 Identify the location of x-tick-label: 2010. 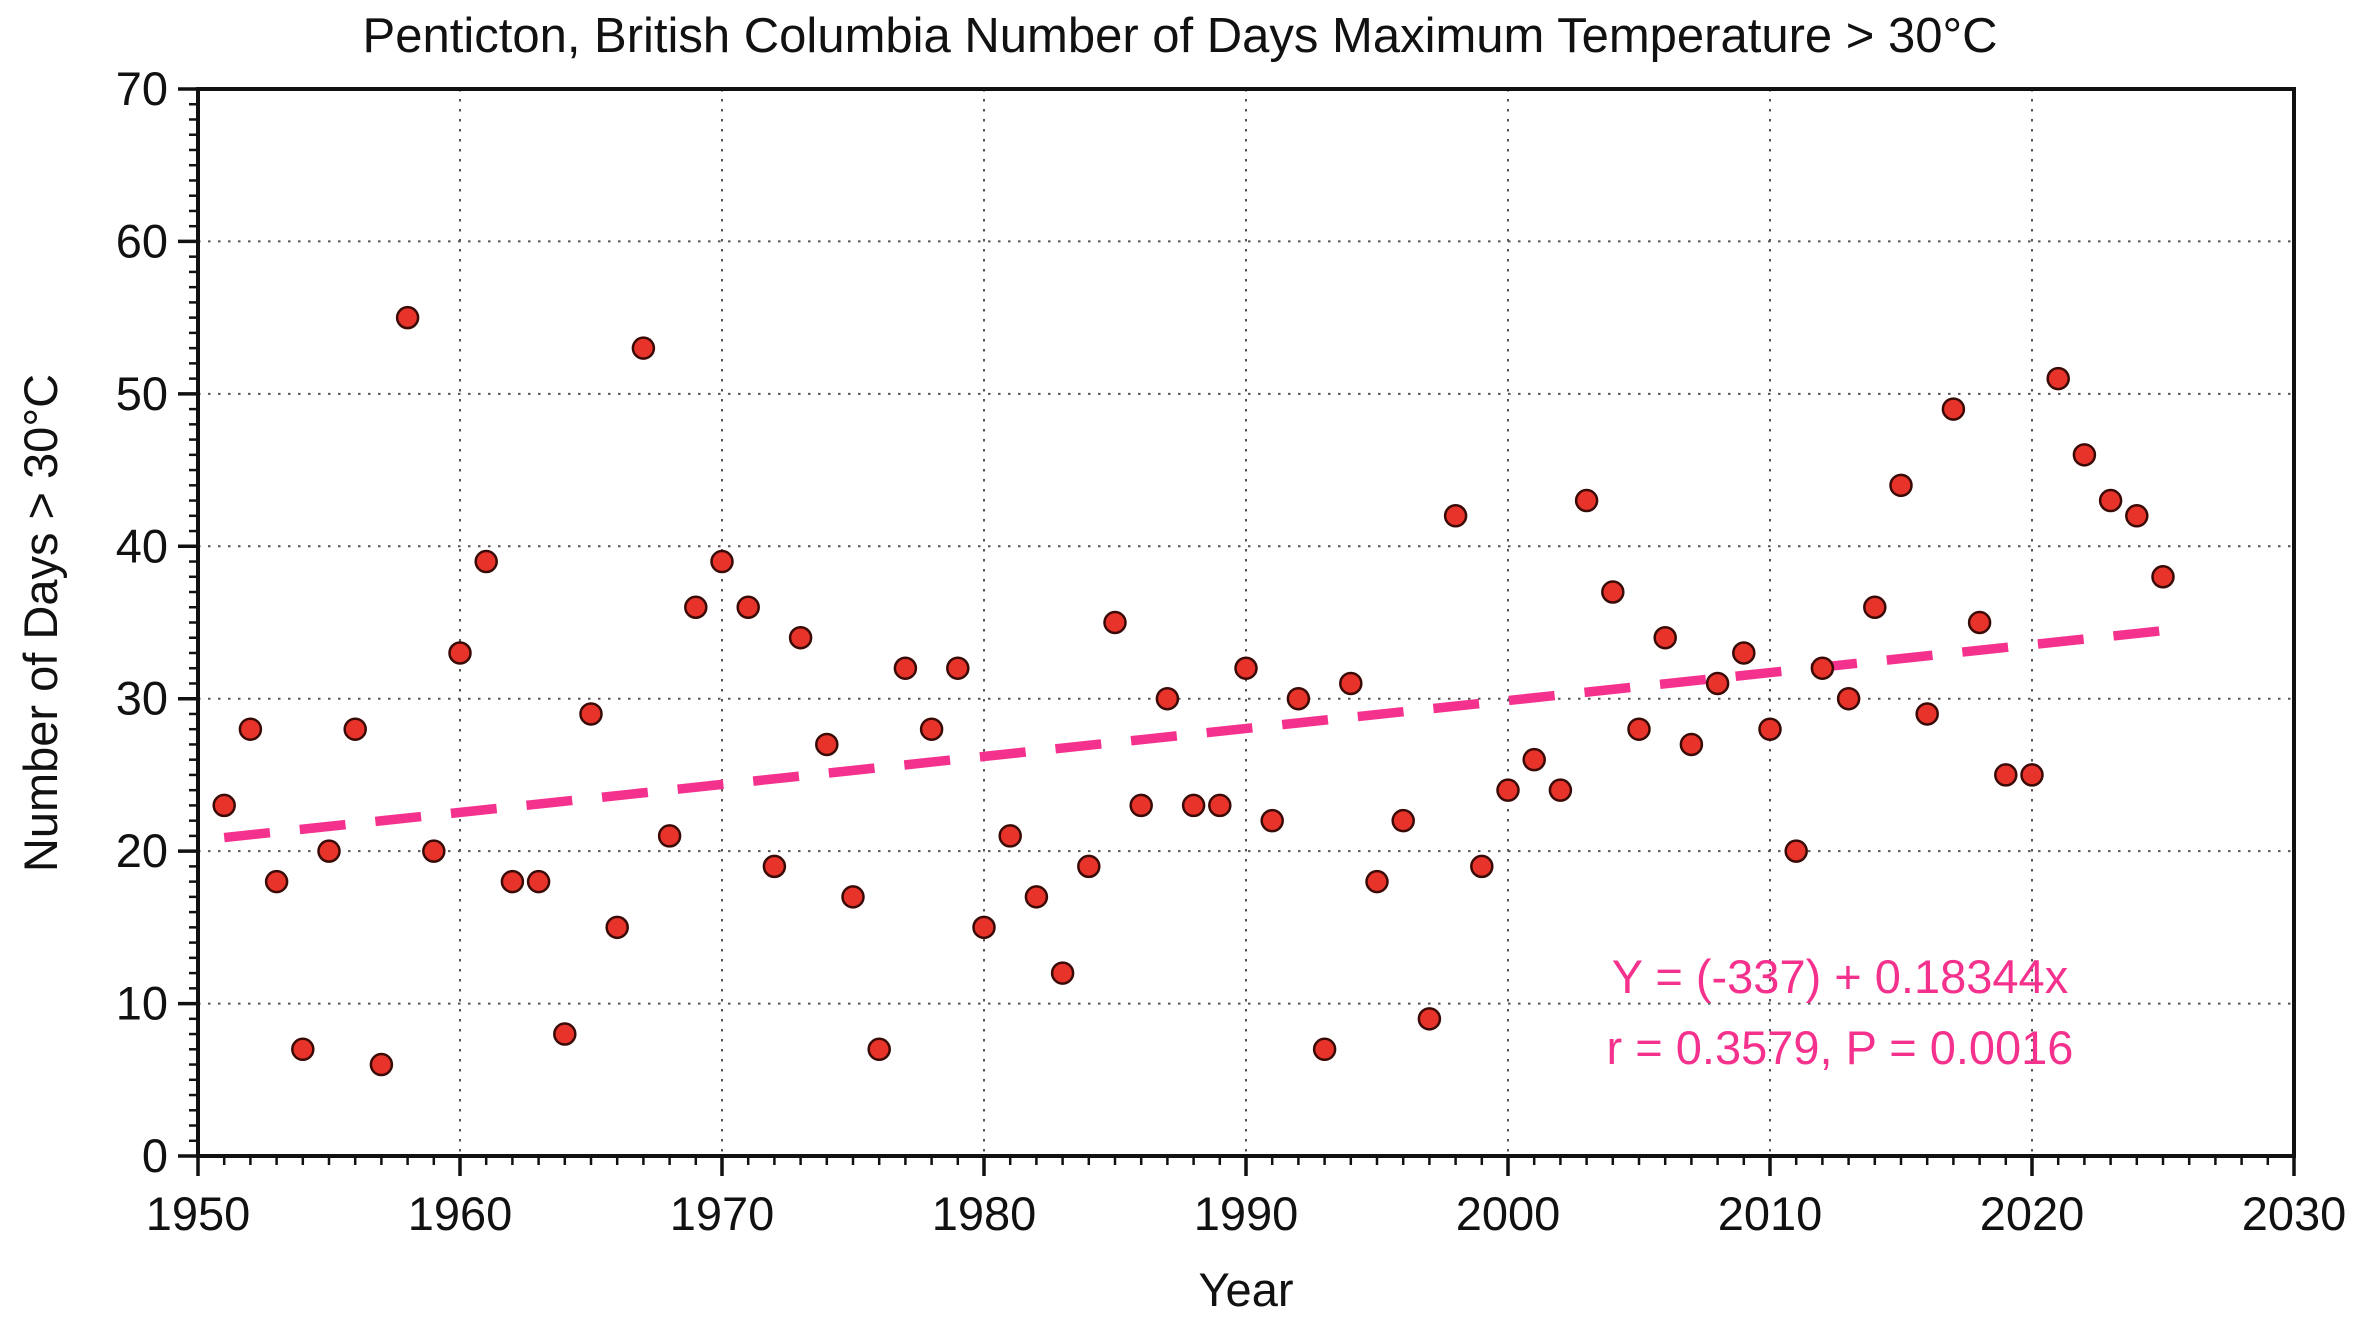
(1770, 1213).